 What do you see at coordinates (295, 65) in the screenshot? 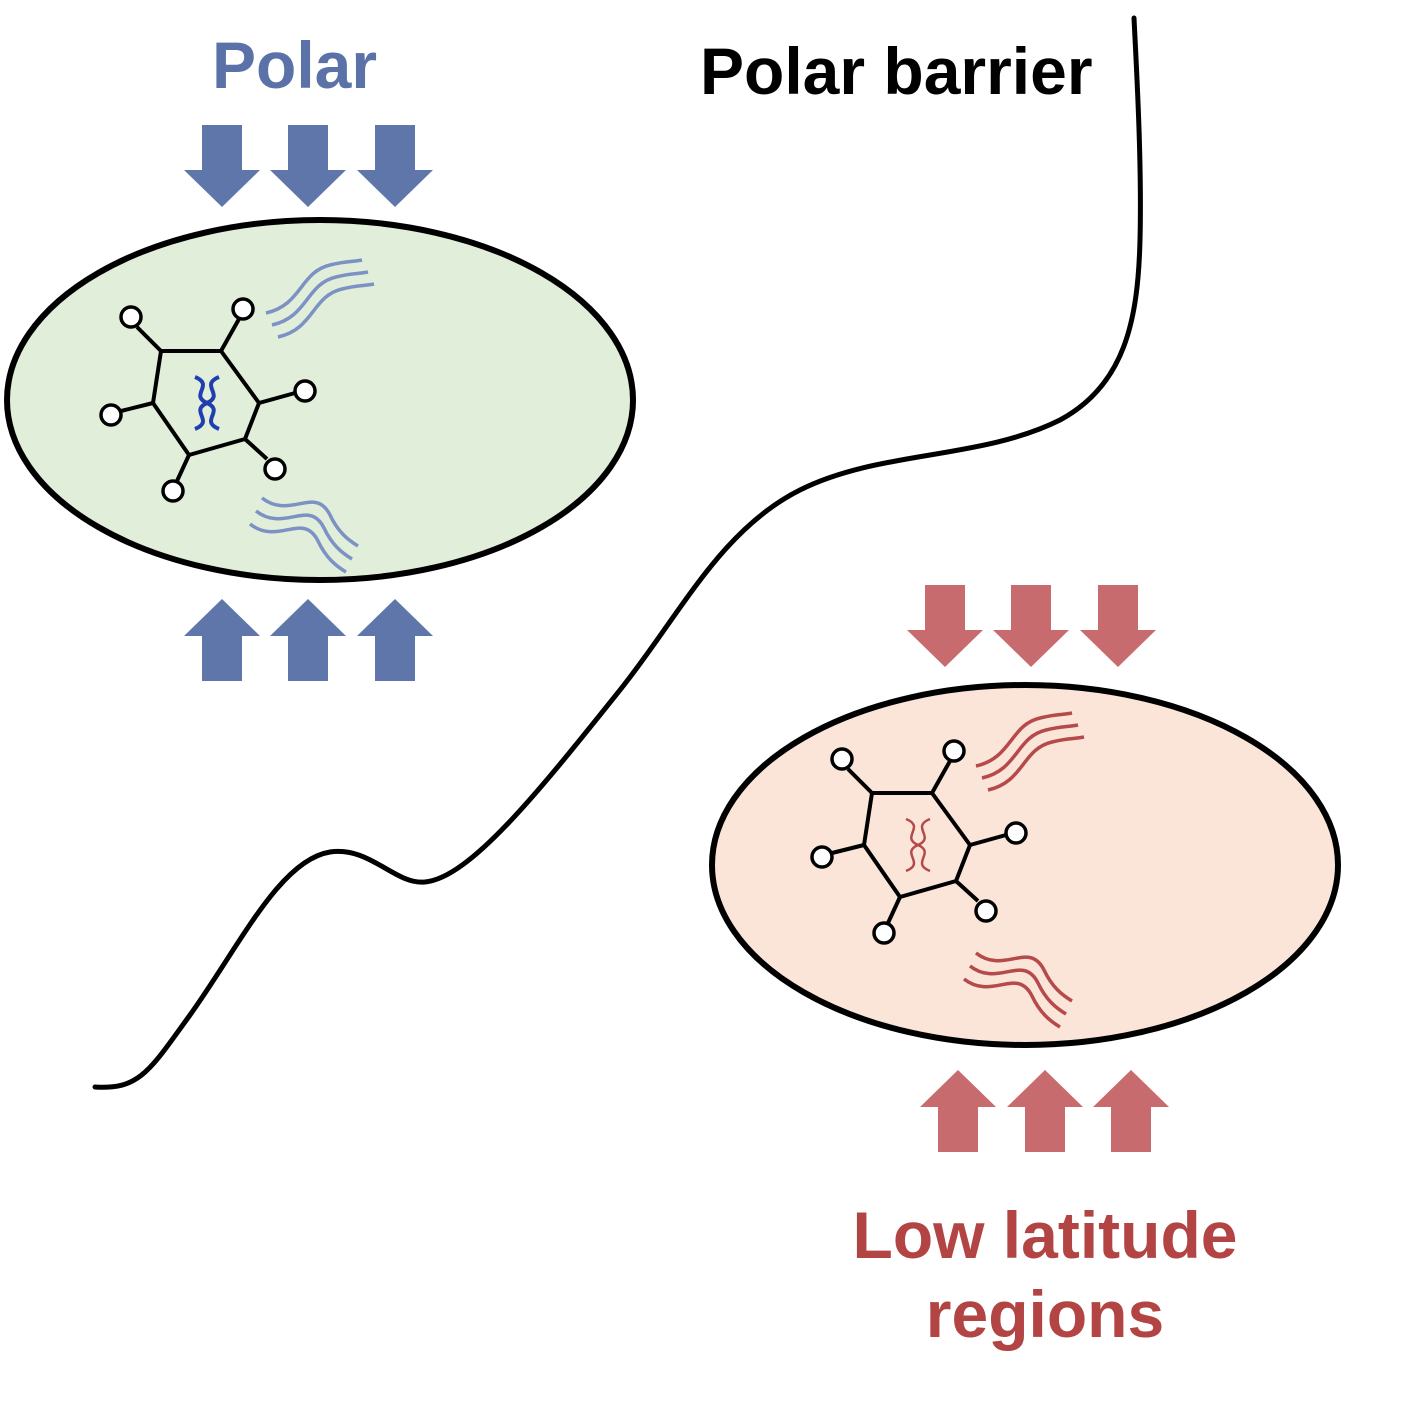
I see `polar-label: Polar` at bounding box center [295, 65].